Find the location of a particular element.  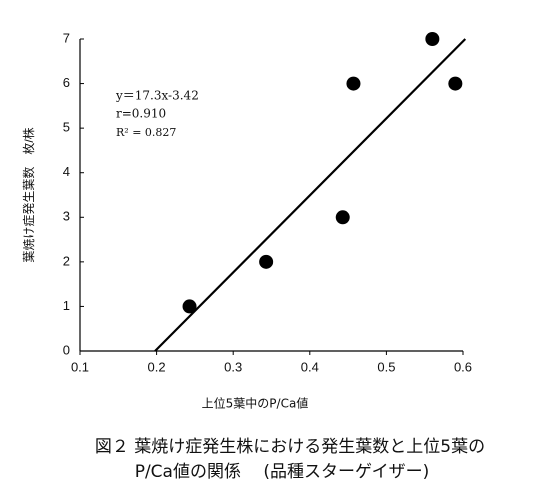

y-tick-label: 4 is located at coordinates (66, 171).